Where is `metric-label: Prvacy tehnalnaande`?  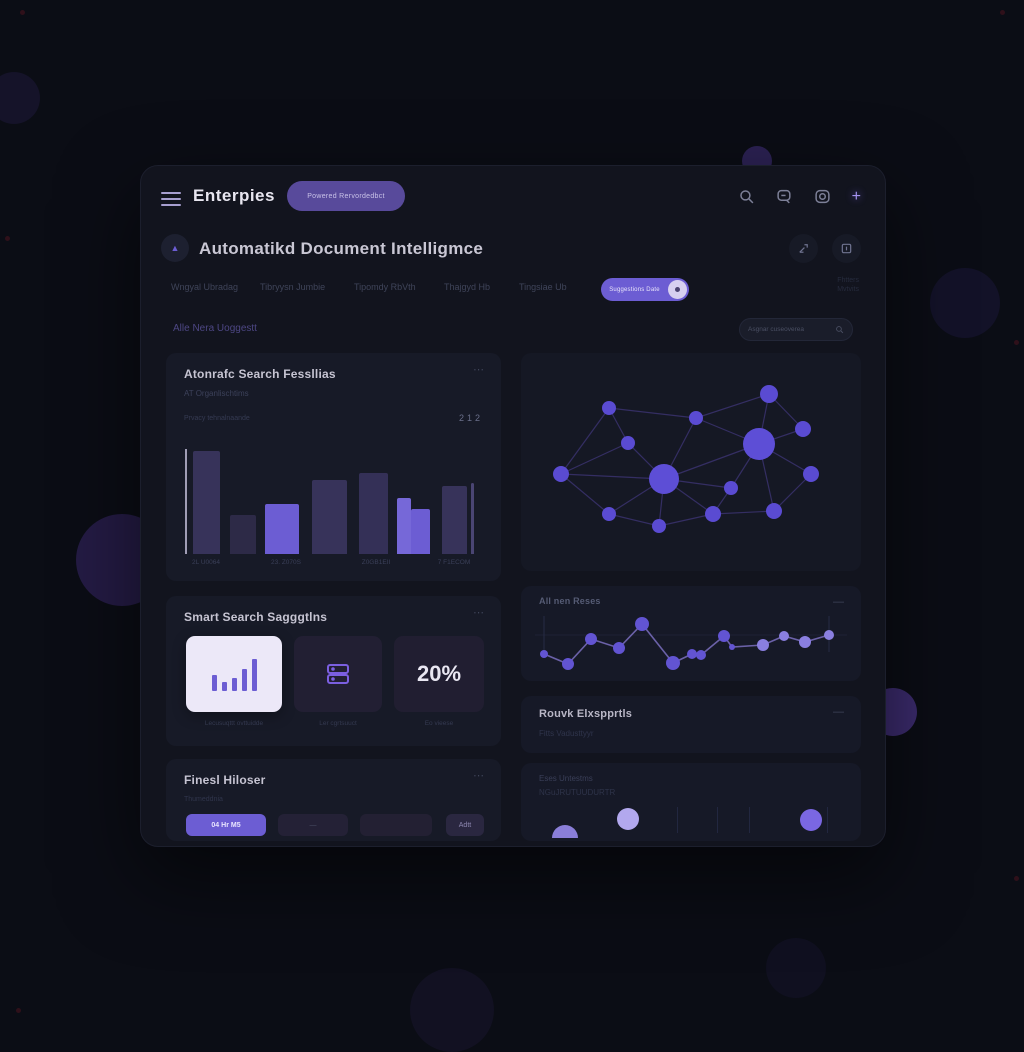 metric-label: Prvacy tehnalnaande is located at coordinates (217, 418).